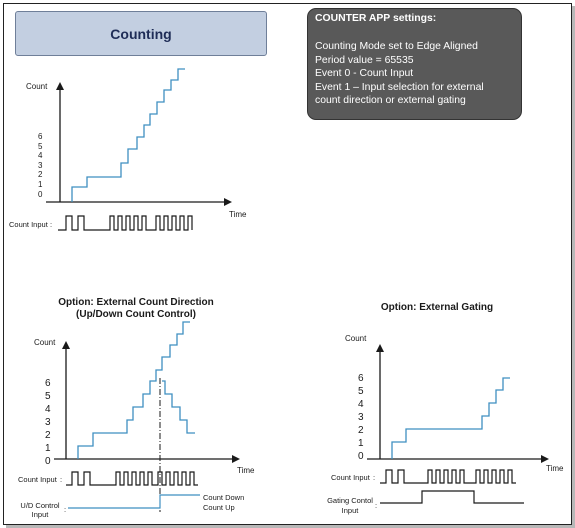 This screenshot has width=575, height=528. Describe the element at coordinates (361, 417) in the screenshot. I see `gating-tick-3: 3` at that location.